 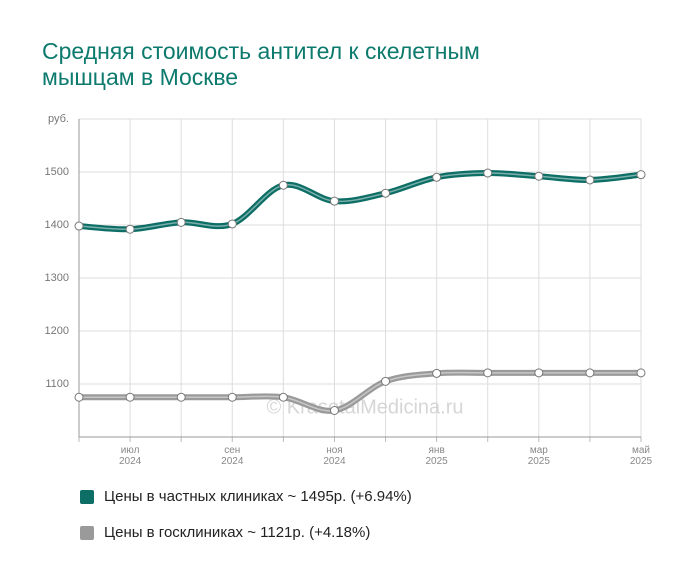 What do you see at coordinates (364, 407) in the screenshot?
I see `watermark: © KrasotaiMedicina.ru` at bounding box center [364, 407].